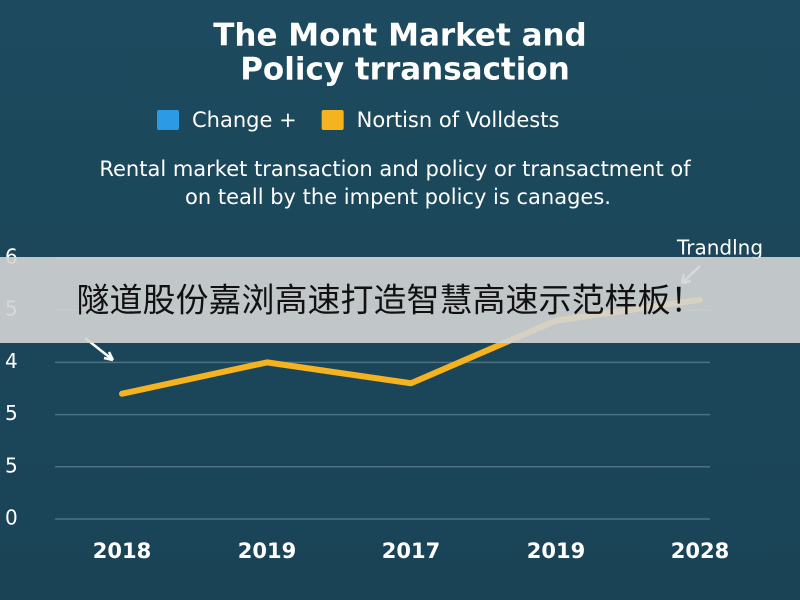 Image resolution: width=800 pixels, height=600 pixels. What do you see at coordinates (11, 518) in the screenshot?
I see `y-tick-label: 0` at bounding box center [11, 518].